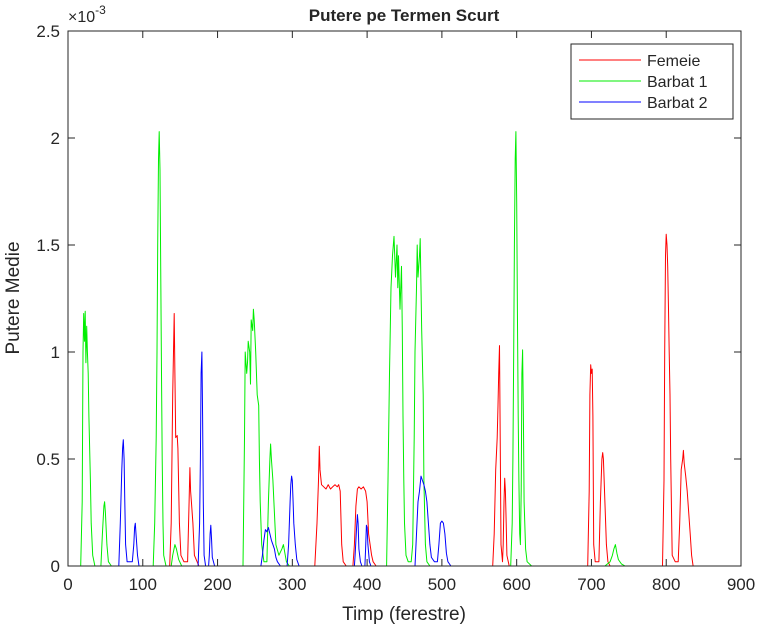  Describe the element at coordinates (67, 584) in the screenshot. I see `x-tick-label: 0` at that location.